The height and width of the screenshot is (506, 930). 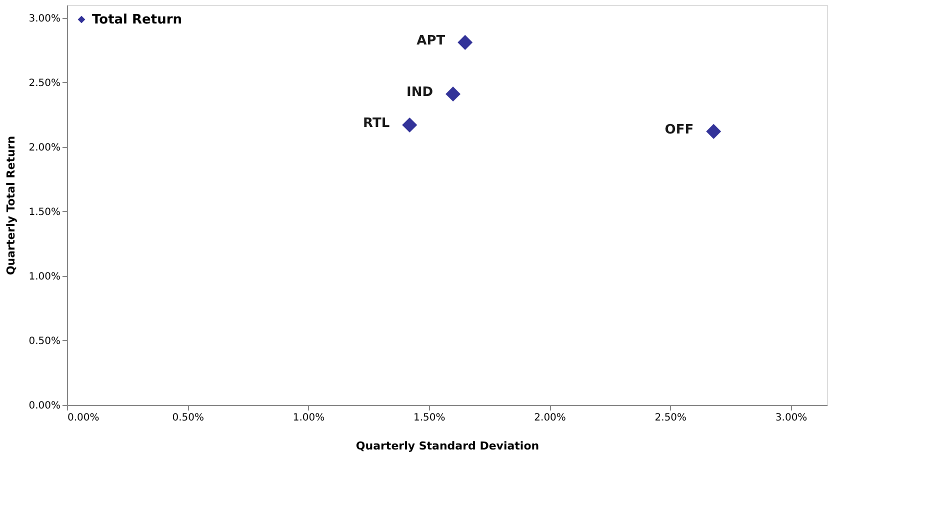 What do you see at coordinates (44, 83) in the screenshot?
I see `y-tick-label: 2.50%` at bounding box center [44, 83].